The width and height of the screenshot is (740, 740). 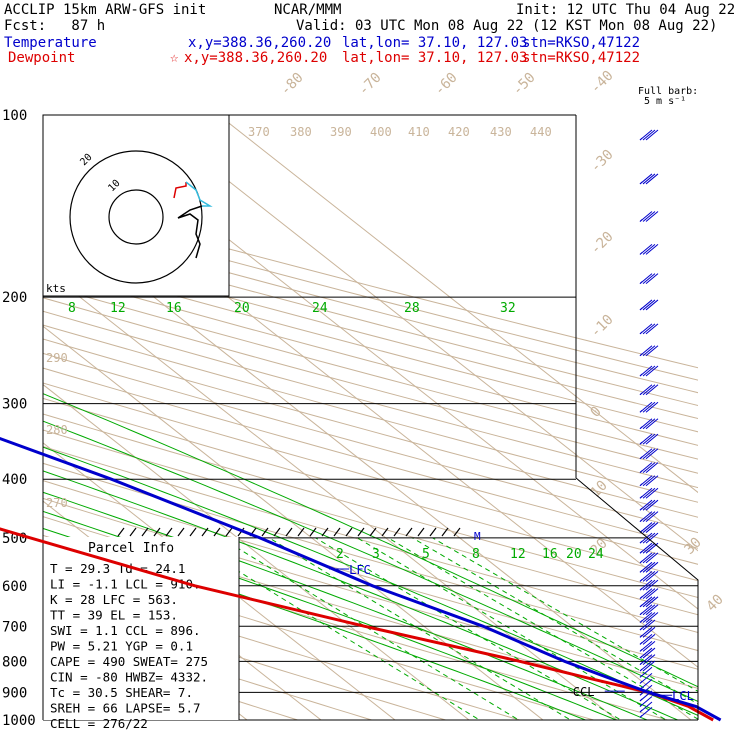 What do you see at coordinates (180, 190) in the screenshot?
I see `hodograph-trace-upper` at bounding box center [180, 190].